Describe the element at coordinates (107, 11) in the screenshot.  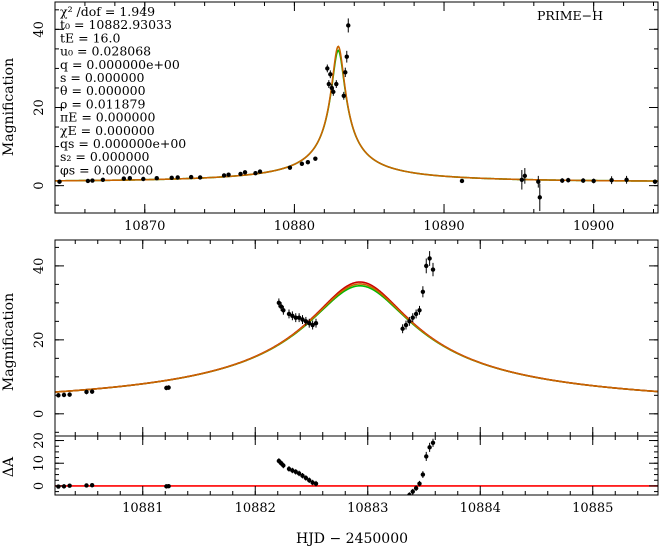
I see `fit-parameter-line: χ² /dof = 1.949` at that location.